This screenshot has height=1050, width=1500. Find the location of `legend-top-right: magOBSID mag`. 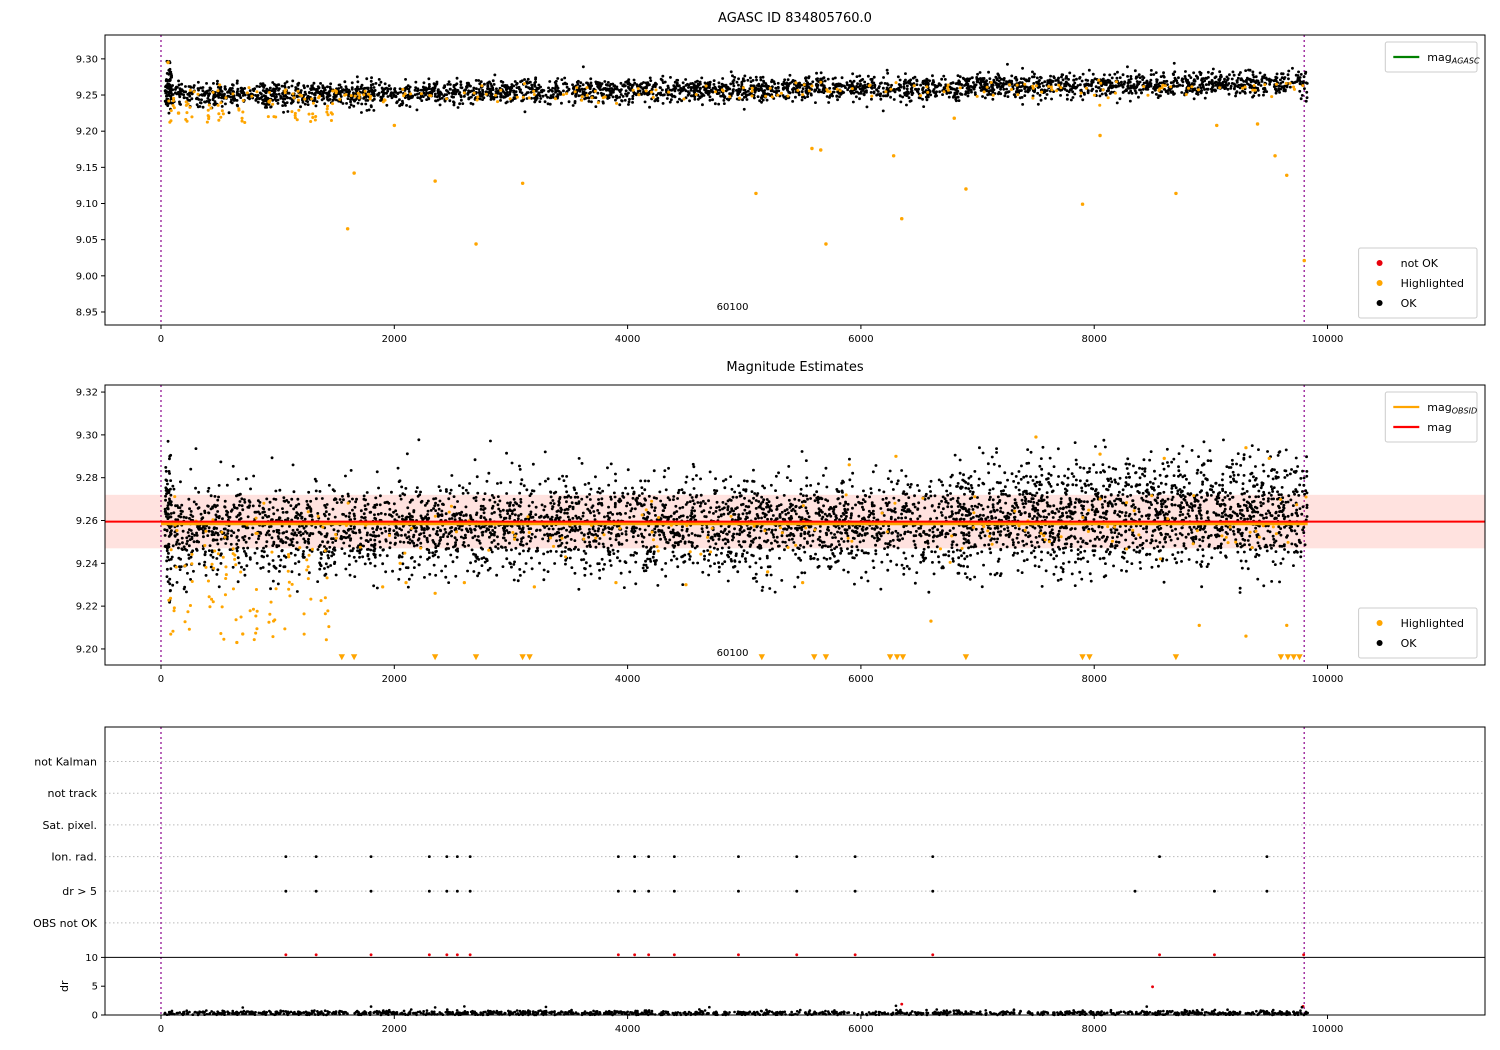

legend-top-right: magOBSID mag is located at coordinates (1431, 417).